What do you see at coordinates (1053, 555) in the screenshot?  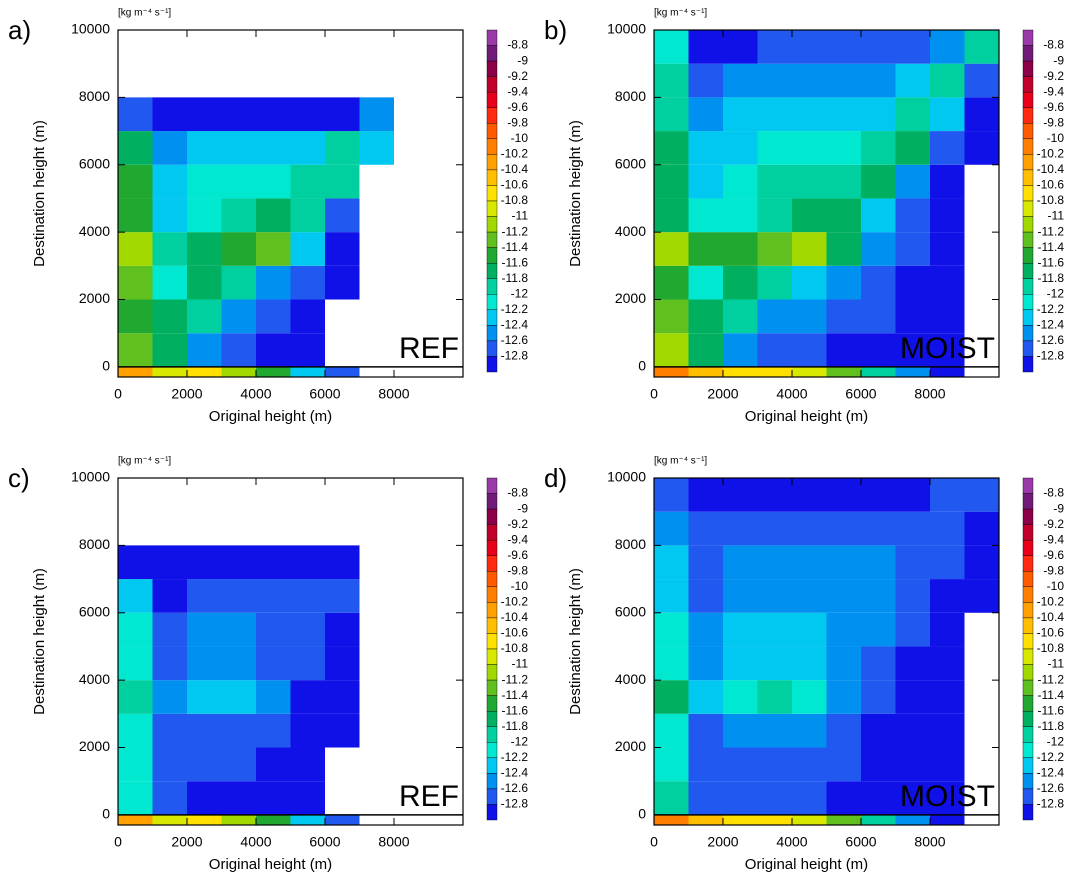 I see `colorbar-tick-label: -9.6` at bounding box center [1053, 555].